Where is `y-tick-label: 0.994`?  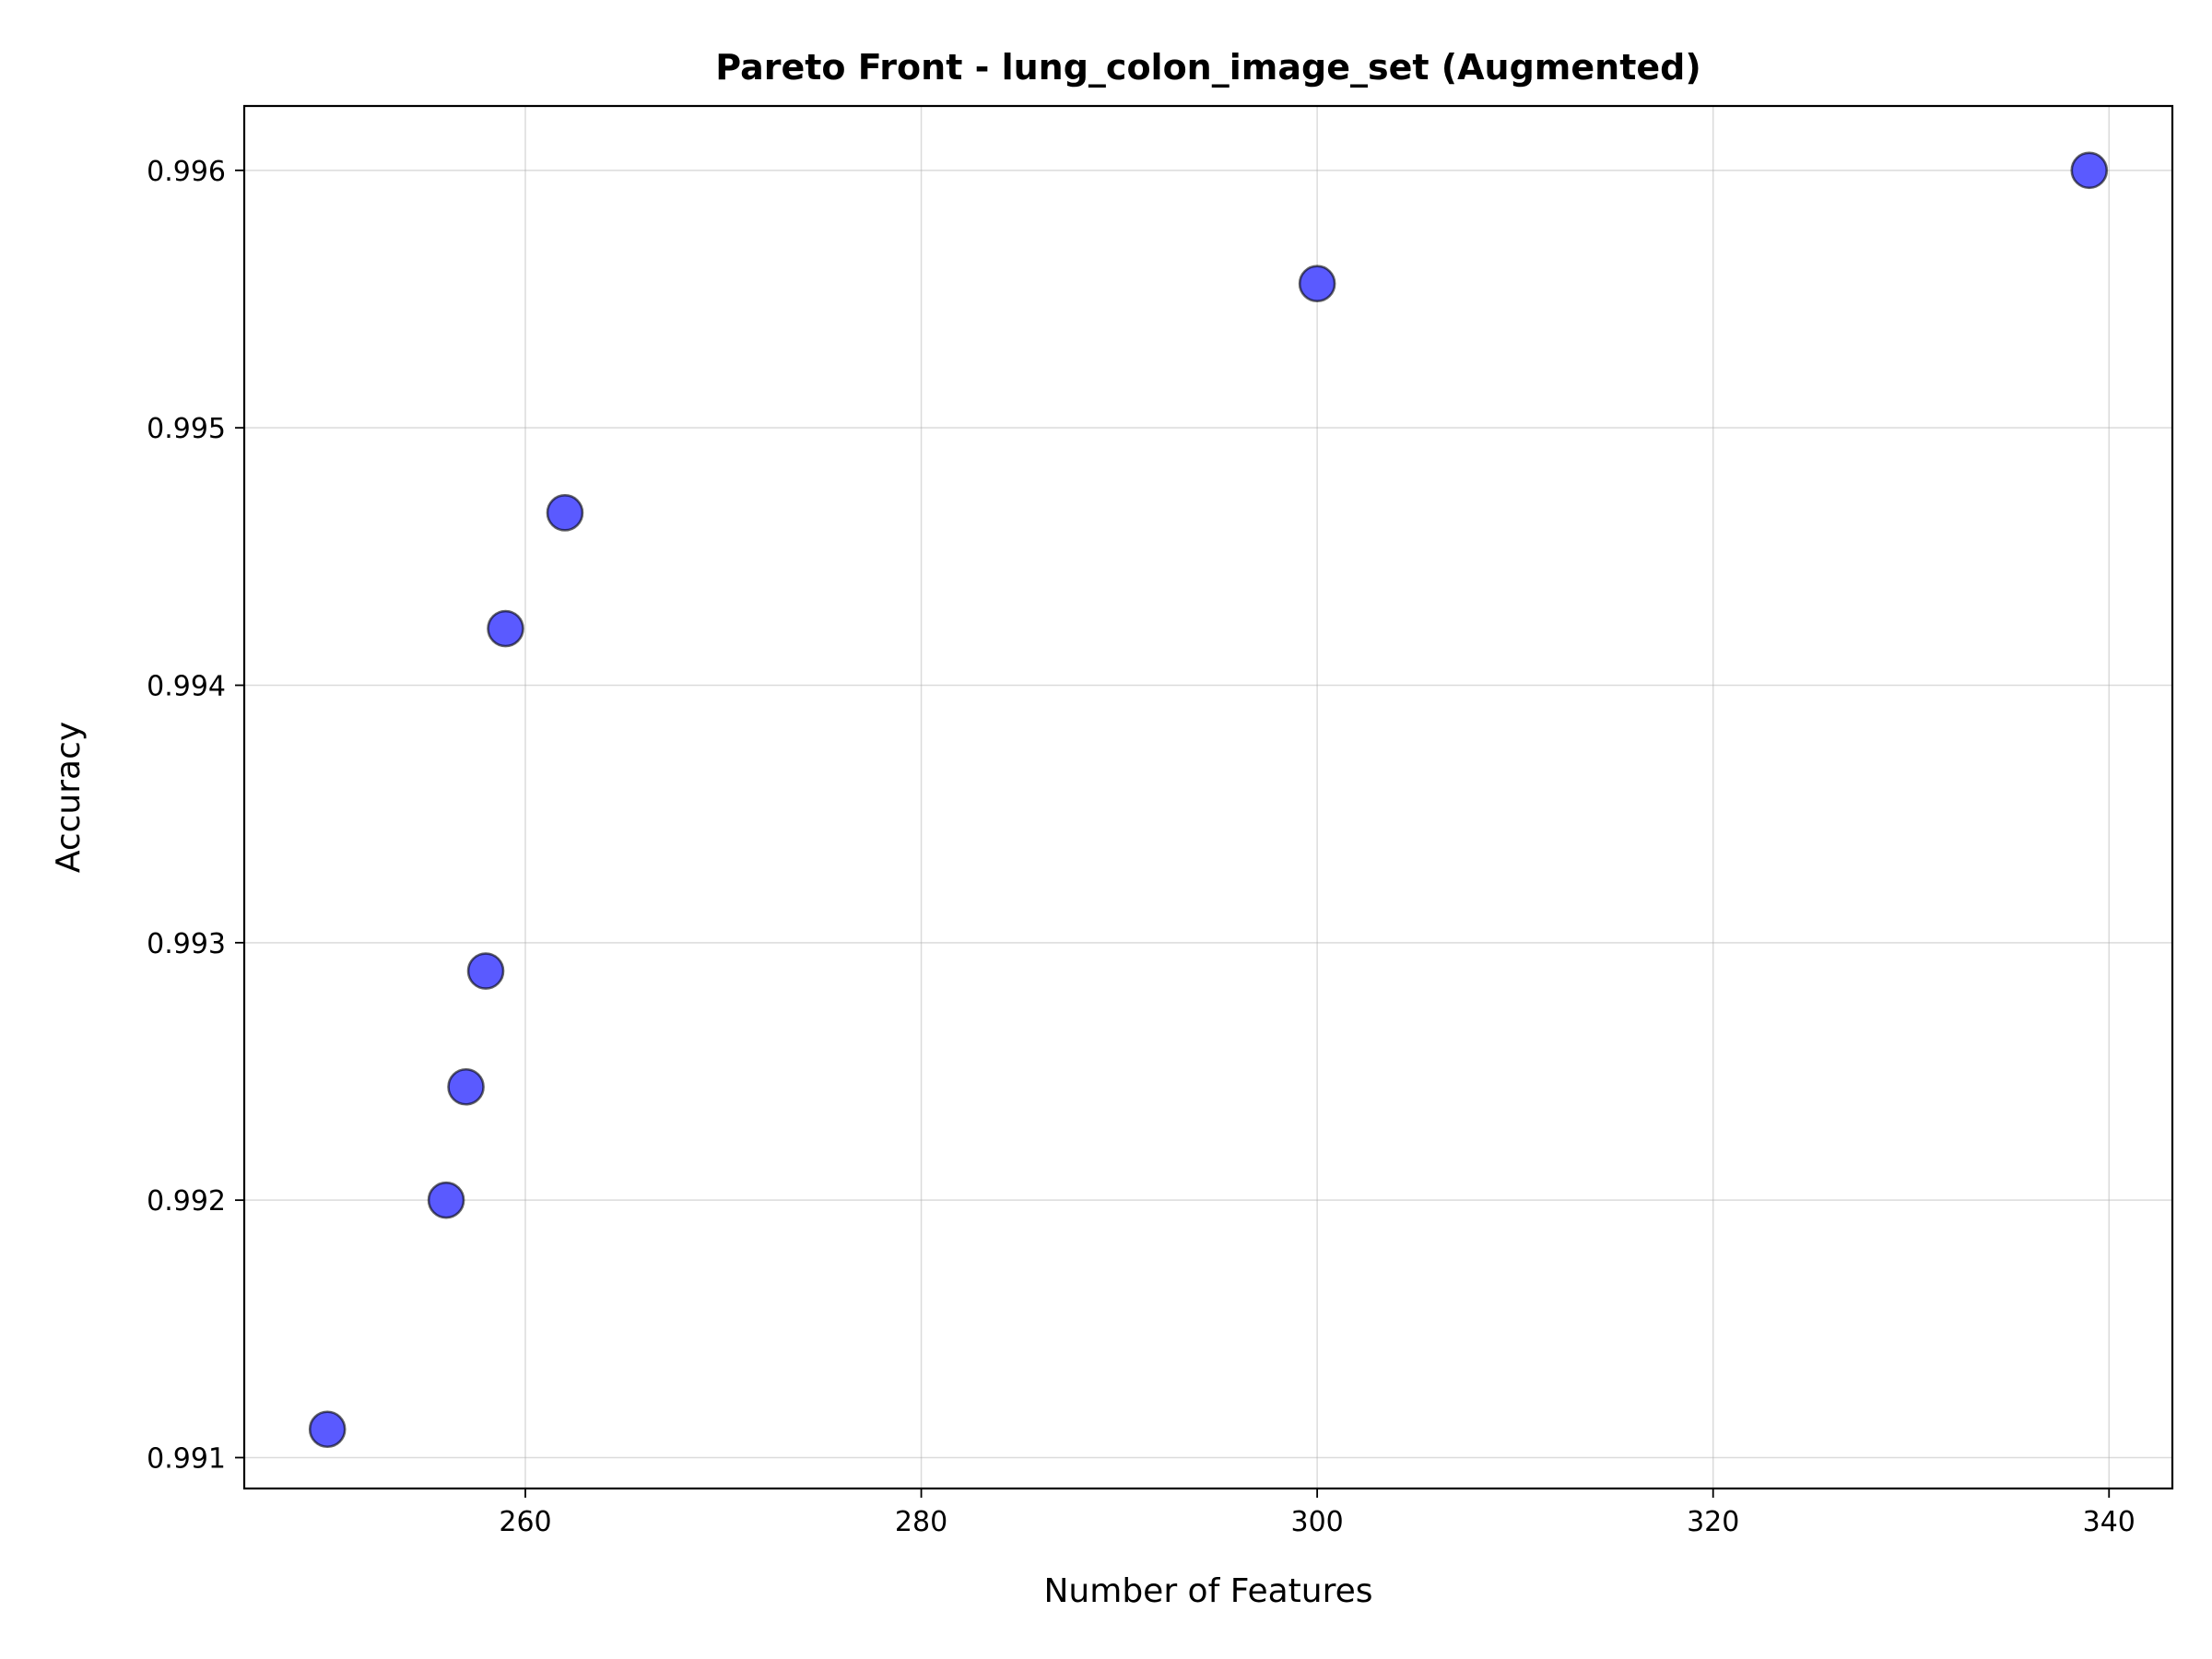
y-tick-label: 0.994 is located at coordinates (186, 686).